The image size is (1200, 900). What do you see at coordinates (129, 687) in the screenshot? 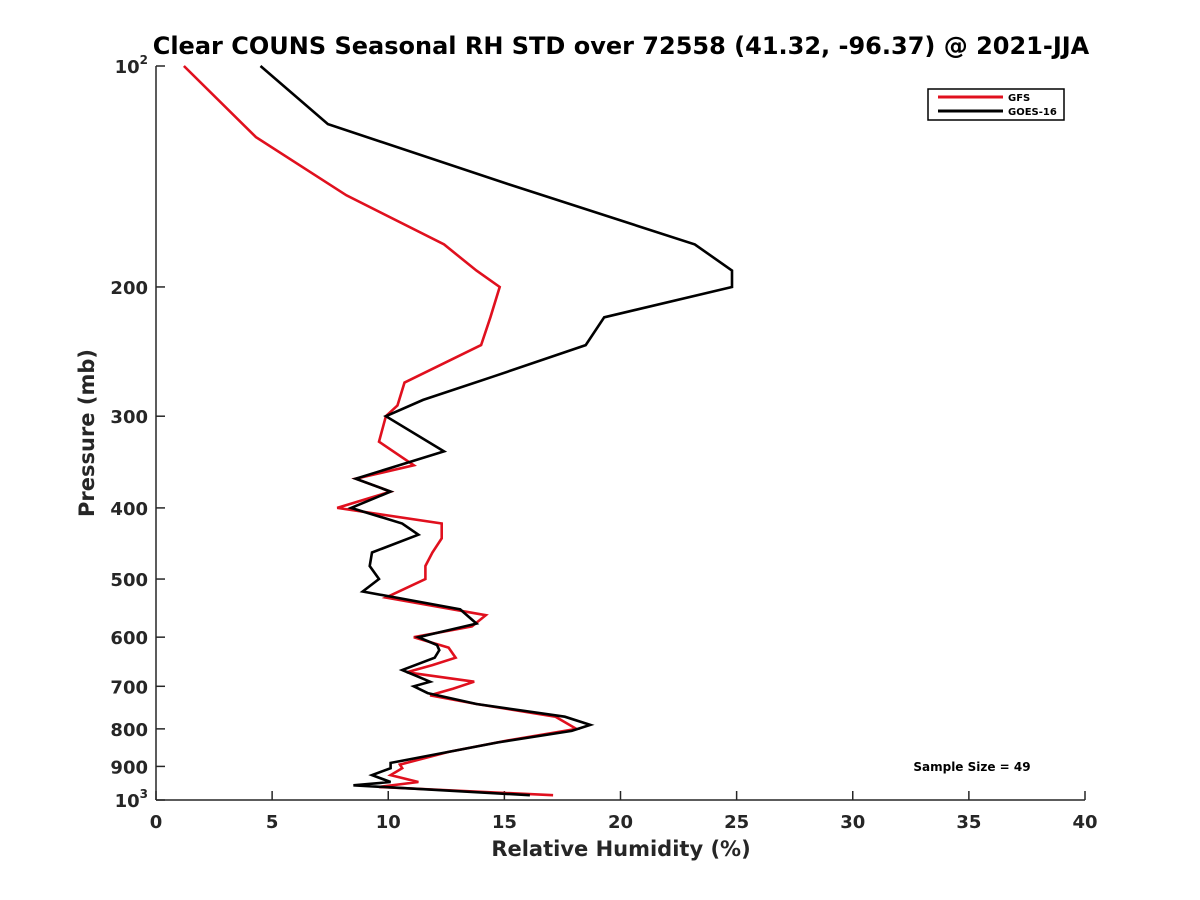
I see `y-tick-label: 700` at bounding box center [129, 687].